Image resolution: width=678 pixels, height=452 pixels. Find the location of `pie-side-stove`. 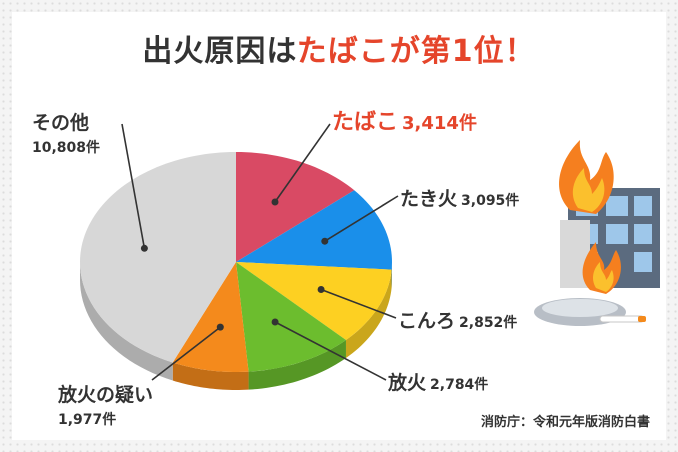

pie-side-stove is located at coordinates (368, 314).